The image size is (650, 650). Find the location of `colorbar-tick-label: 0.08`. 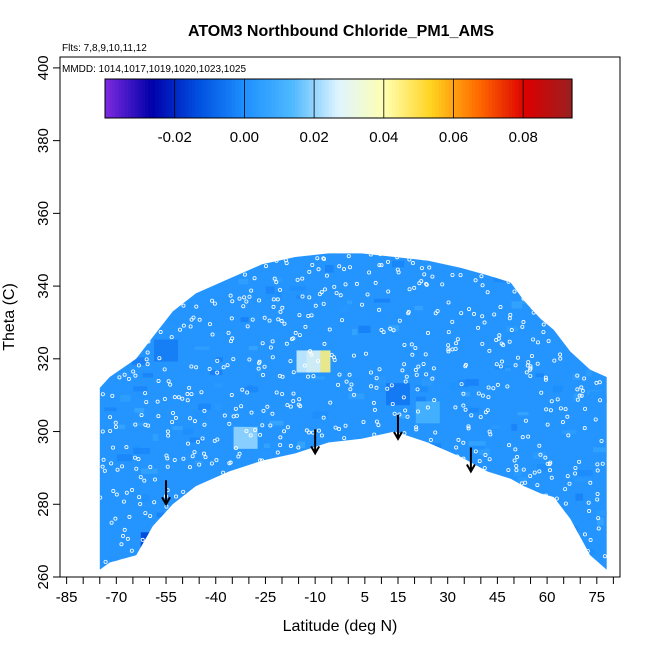

colorbar-tick-label: 0.08 is located at coordinates (523, 137).